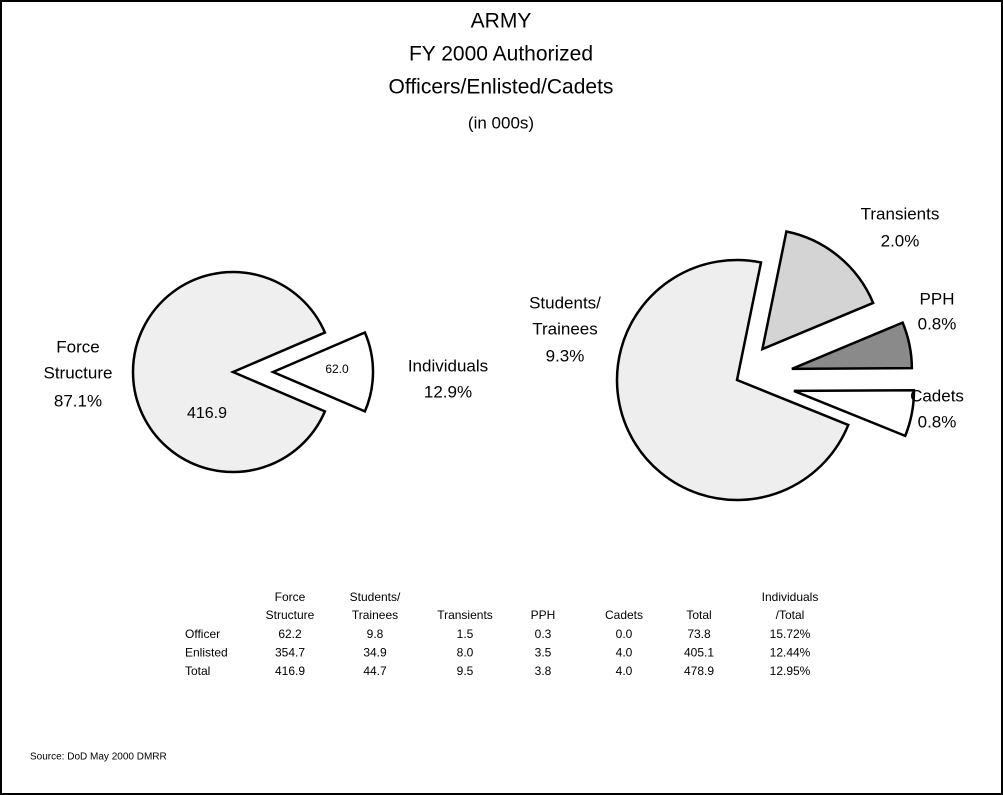 The image size is (1003, 795). I want to click on table-cell: 405.1, so click(699, 653).